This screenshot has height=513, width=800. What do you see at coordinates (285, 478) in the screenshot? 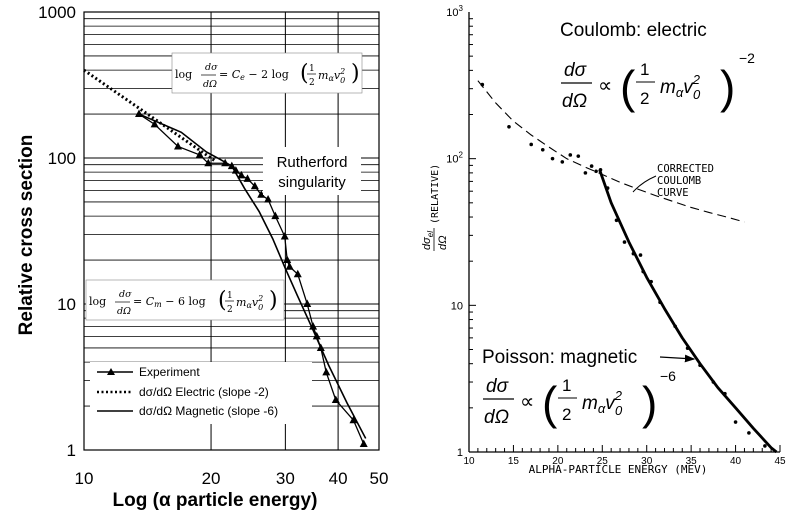
I see `left-x-tick-label: 30` at bounding box center [285, 478].